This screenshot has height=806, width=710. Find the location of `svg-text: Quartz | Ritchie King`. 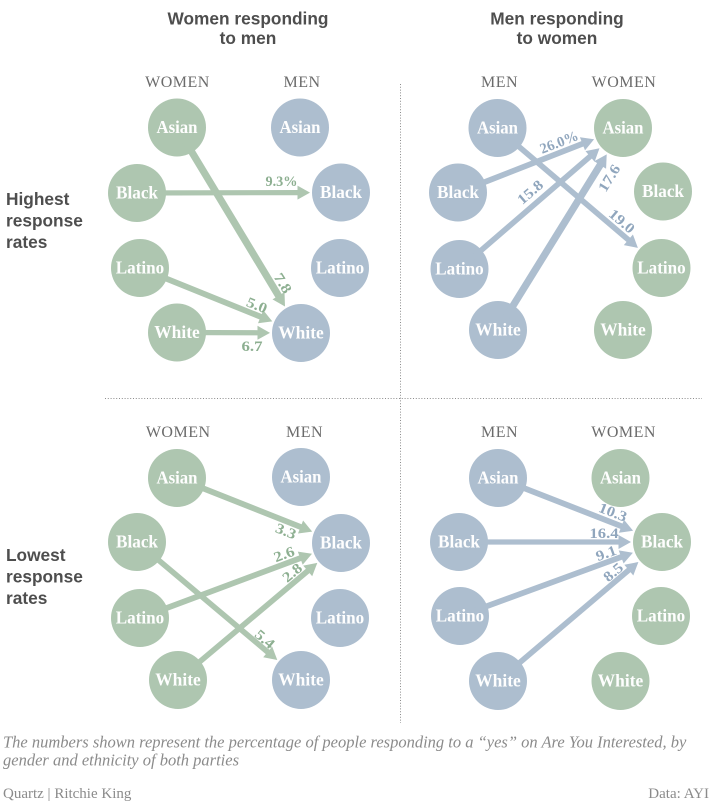

svg-text: Quartz | Ritchie King is located at coordinates (67, 794).